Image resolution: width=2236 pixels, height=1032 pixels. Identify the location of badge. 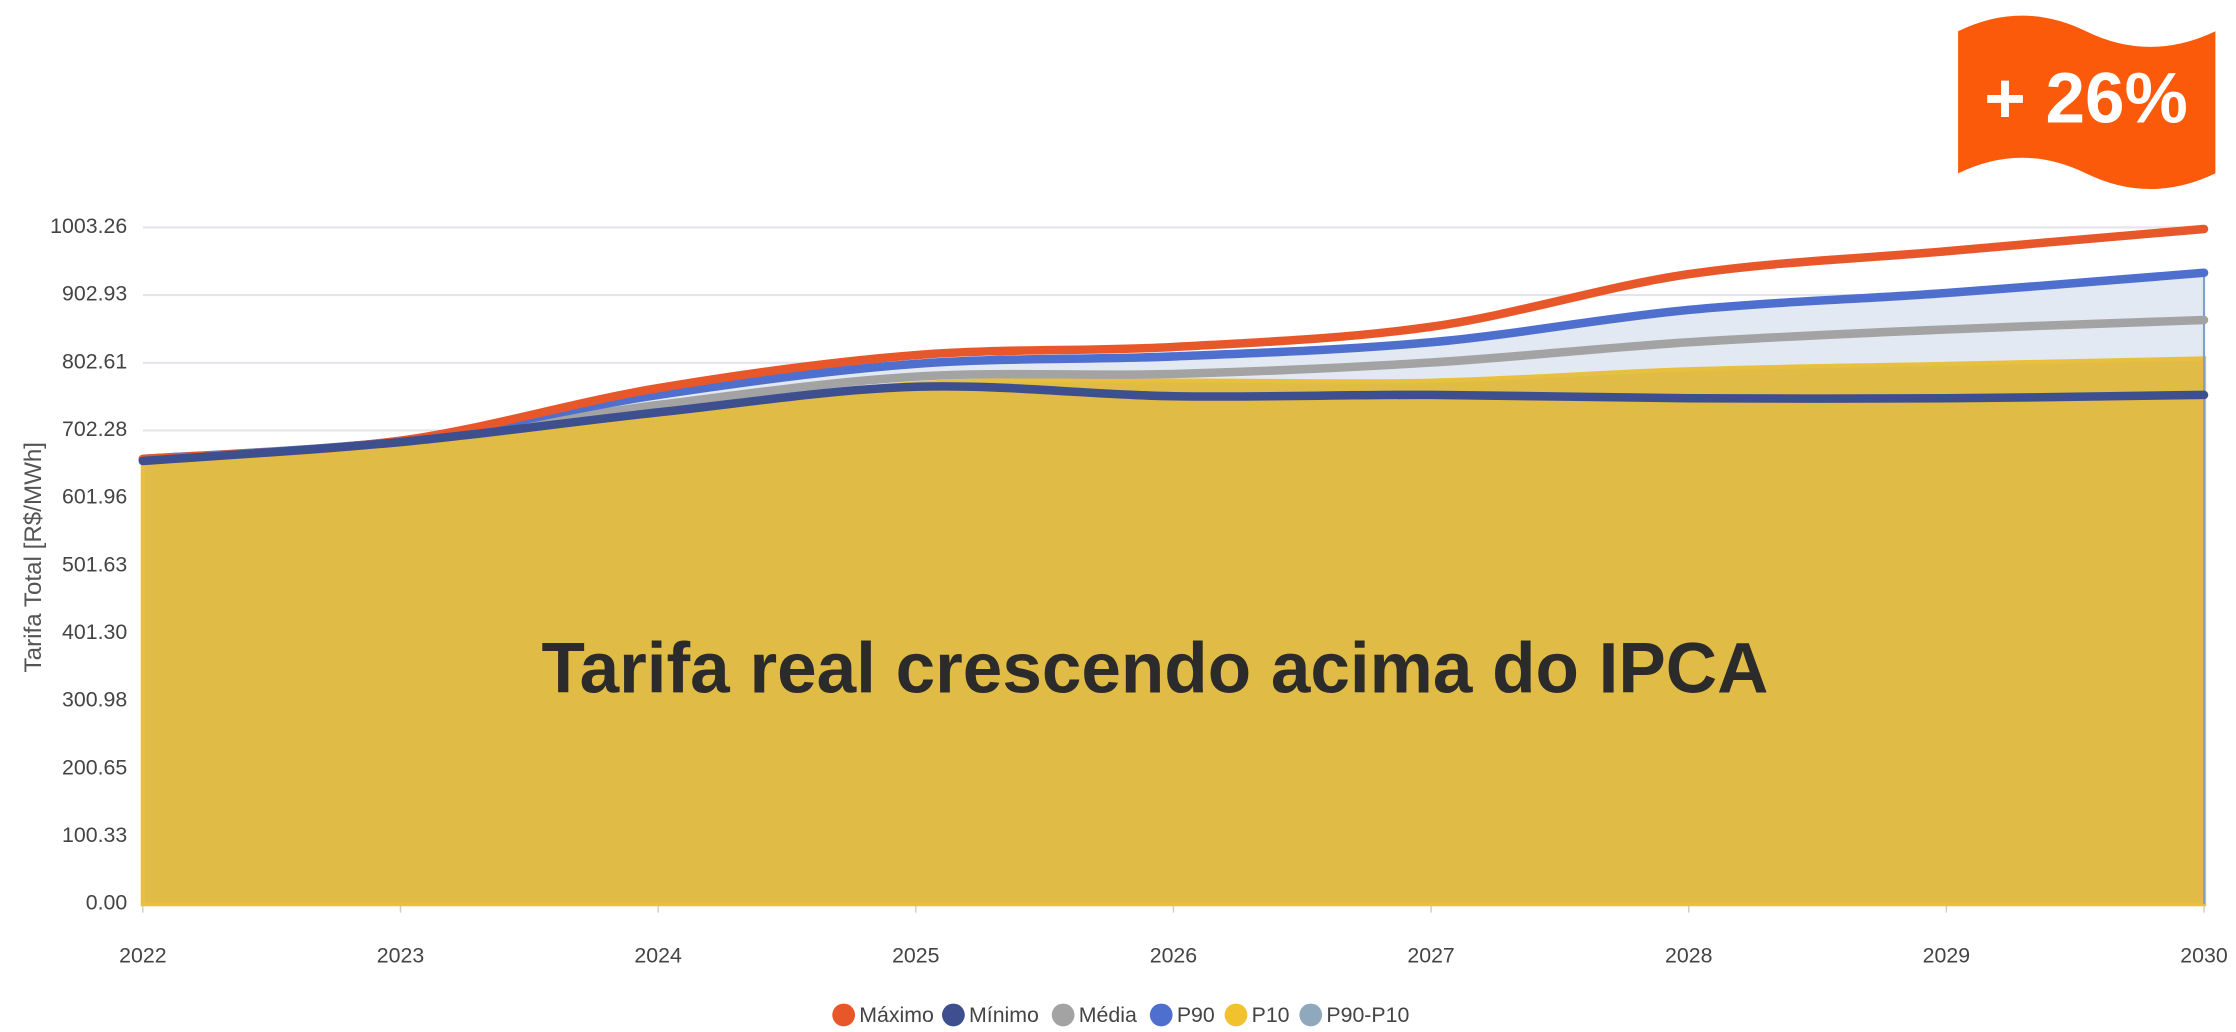
(2087, 102).